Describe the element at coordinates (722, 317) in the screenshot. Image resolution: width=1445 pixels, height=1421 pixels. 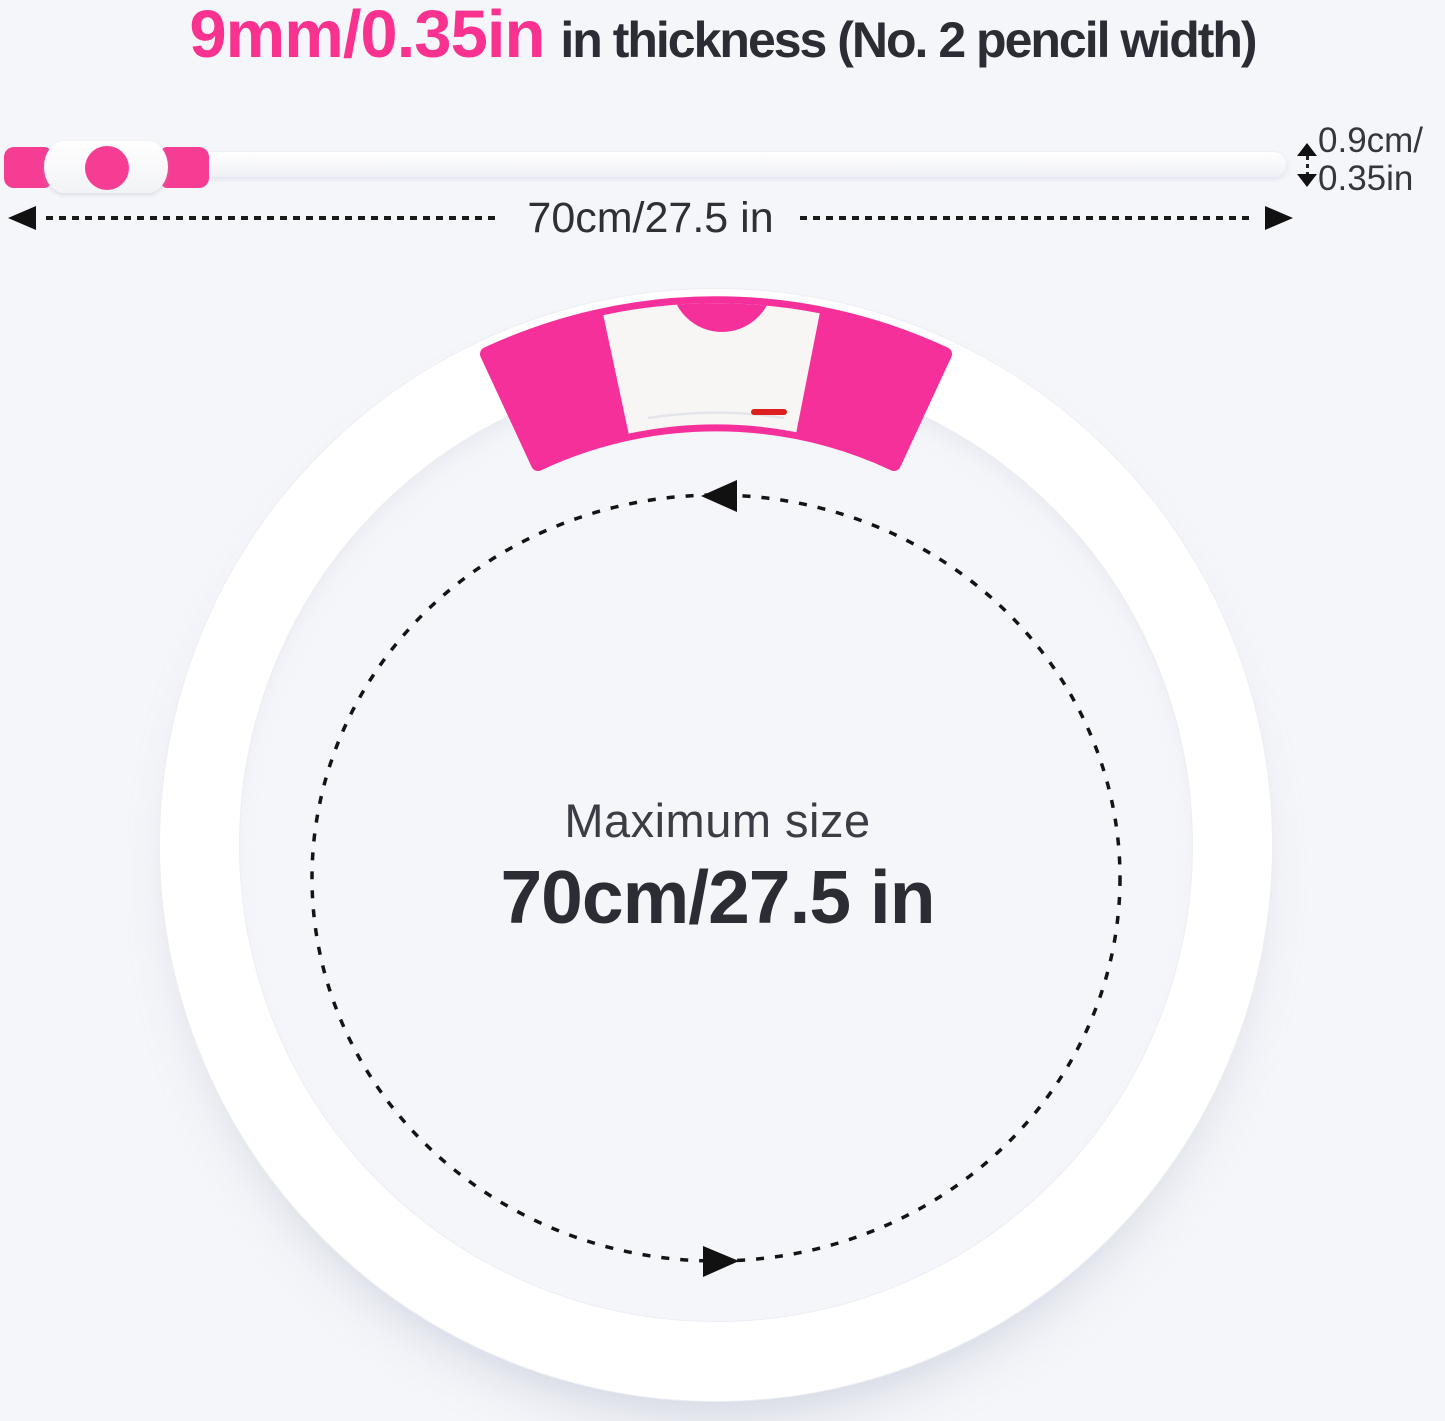
I see `clasp-notch` at that location.